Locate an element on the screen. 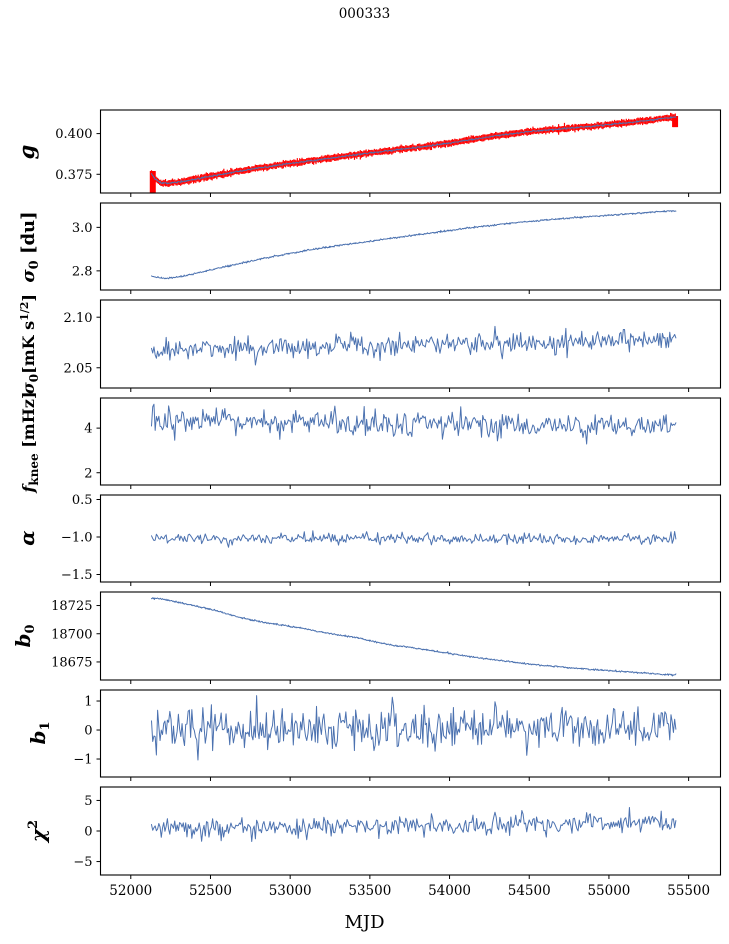 The height and width of the screenshot is (944, 729). panel-5: −1.5 −1.0 0.5 is located at coordinates (391, 539).